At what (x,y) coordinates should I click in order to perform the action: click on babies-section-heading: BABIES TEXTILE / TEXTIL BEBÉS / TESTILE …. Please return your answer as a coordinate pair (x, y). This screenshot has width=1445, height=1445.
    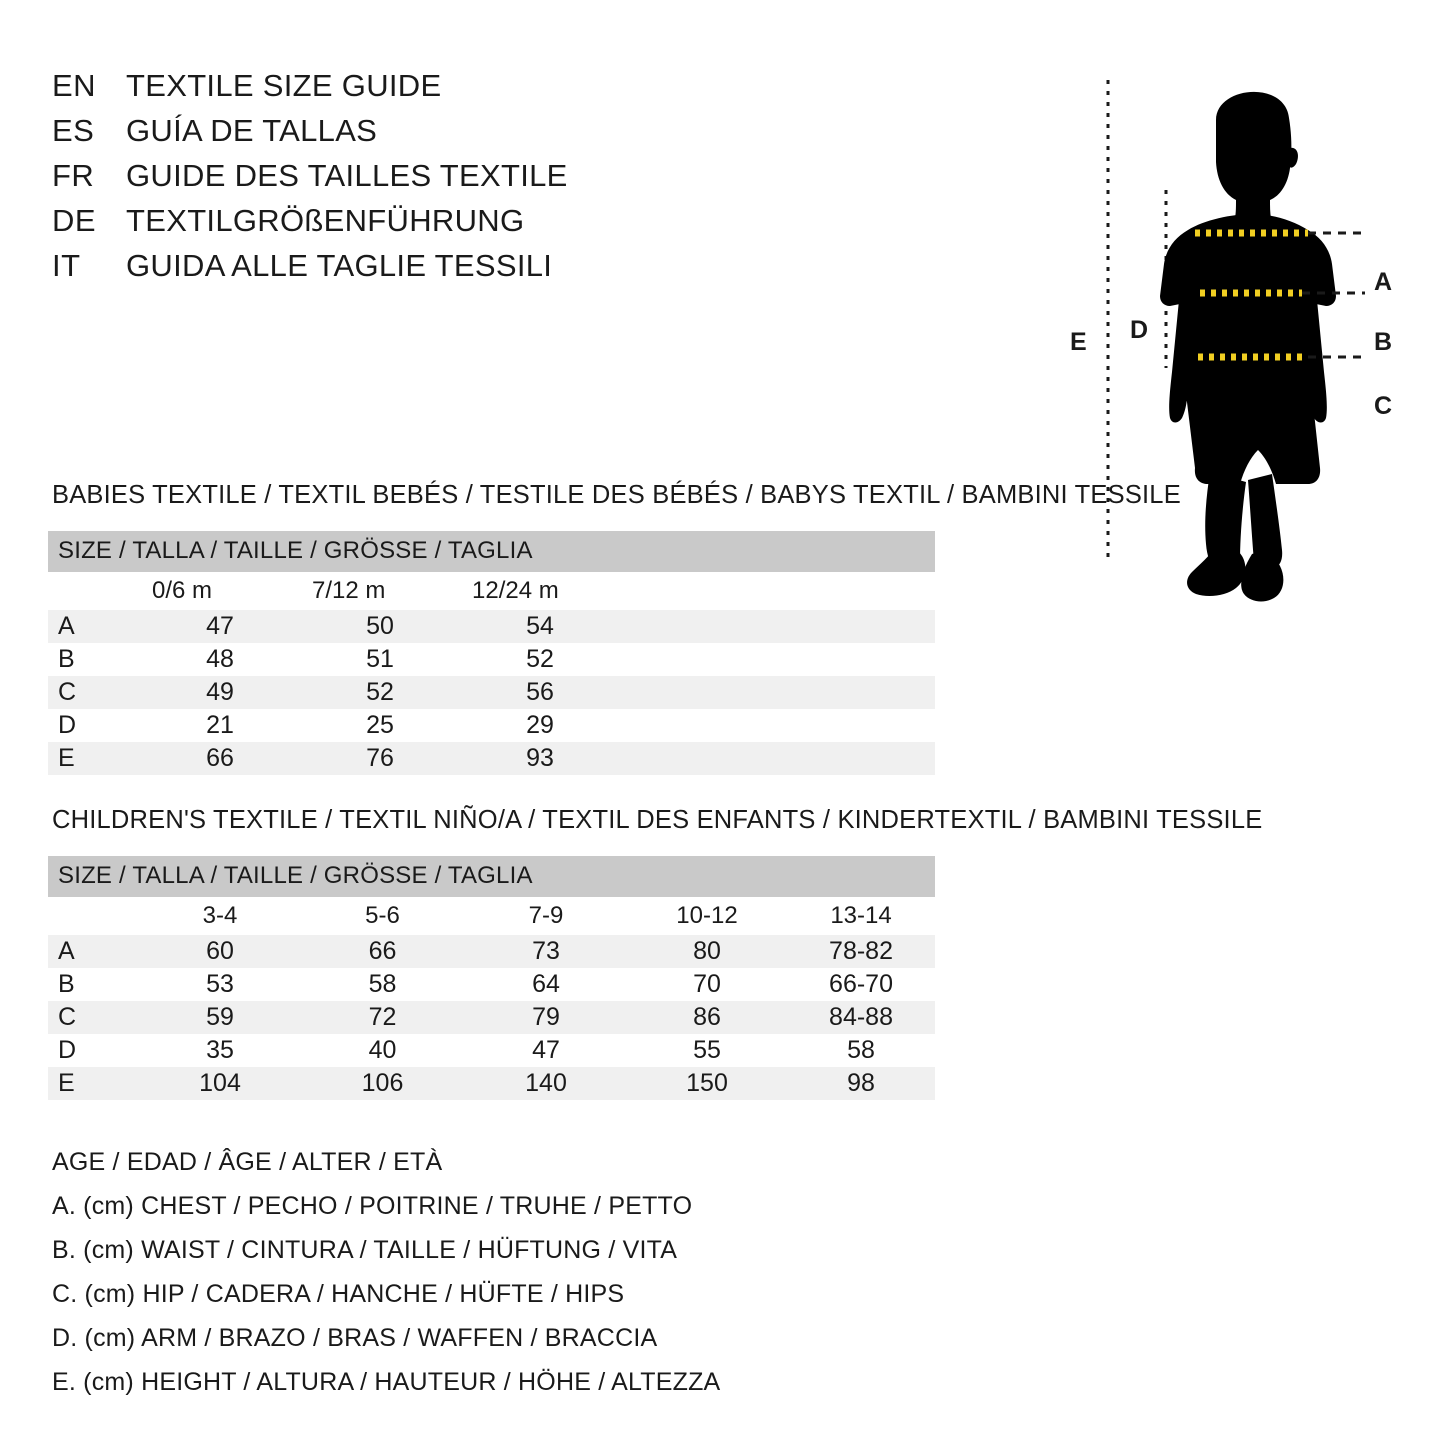
    Looking at the image, I should click on (616, 495).